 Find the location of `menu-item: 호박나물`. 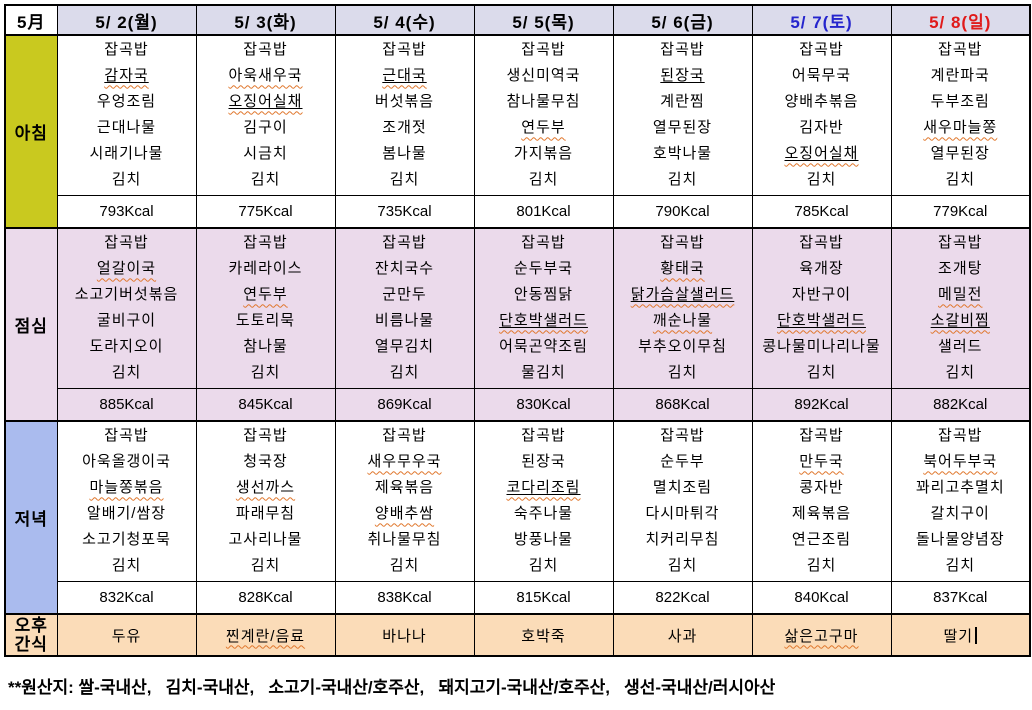

menu-item: 호박나물 is located at coordinates (682, 154).